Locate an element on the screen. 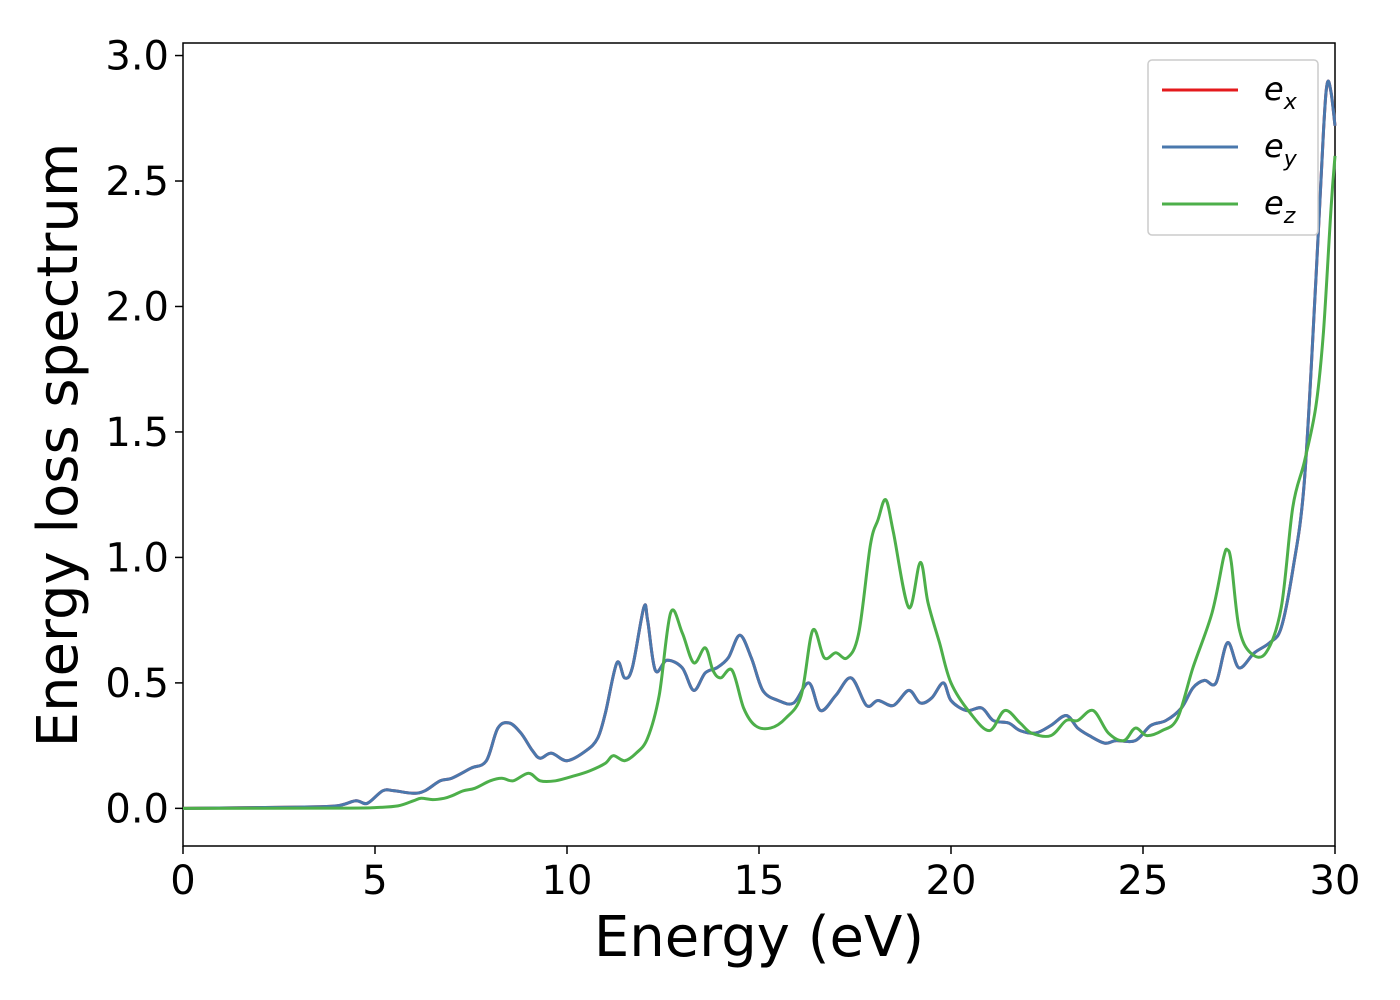 This screenshot has height=1000, width=1400. x-tick-label: 25 is located at coordinates (1143, 881).